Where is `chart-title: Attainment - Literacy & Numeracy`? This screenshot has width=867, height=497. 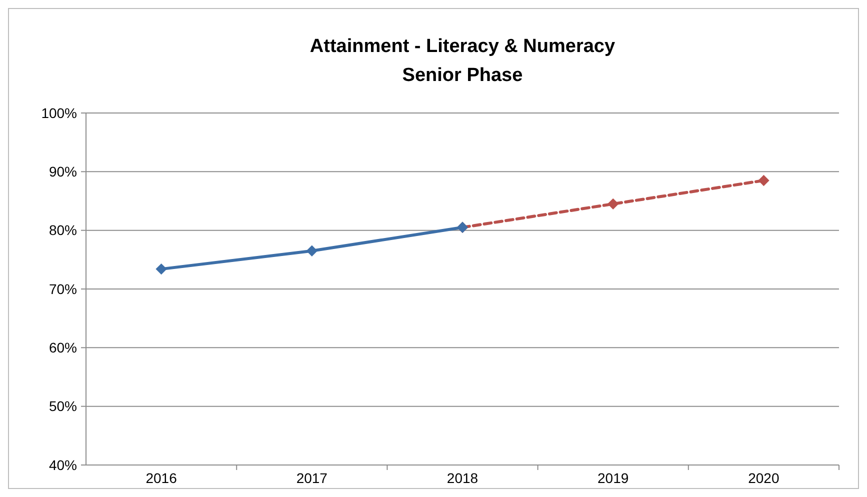
chart-title: Attainment - Literacy & Numeracy is located at coordinates (463, 46).